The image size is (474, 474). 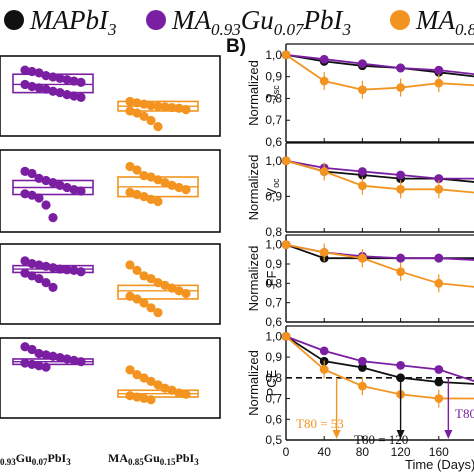 I want to click on y-label-voc: Normalized, so click(x=253, y=188).